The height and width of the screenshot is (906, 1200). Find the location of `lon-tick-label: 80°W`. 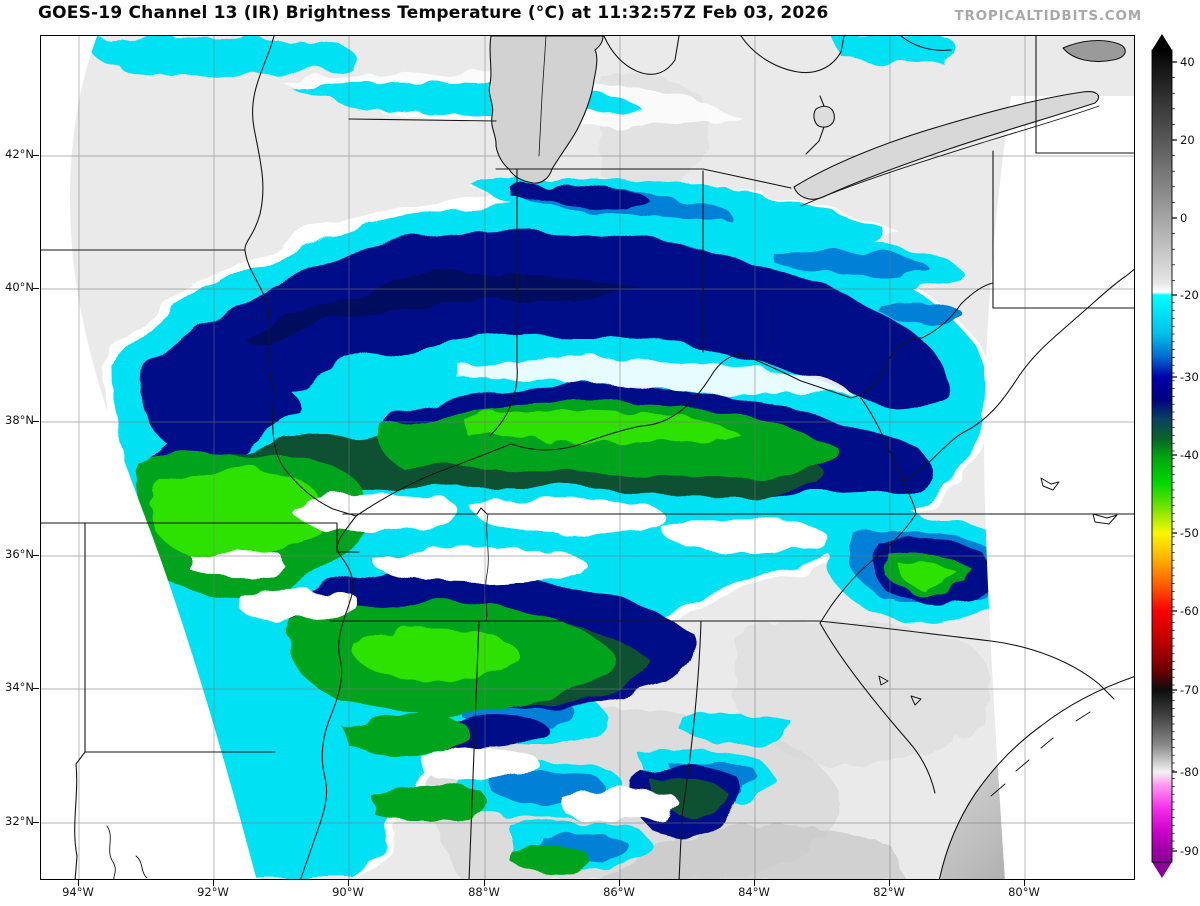

lon-tick-label: 80°W is located at coordinates (1024, 892).